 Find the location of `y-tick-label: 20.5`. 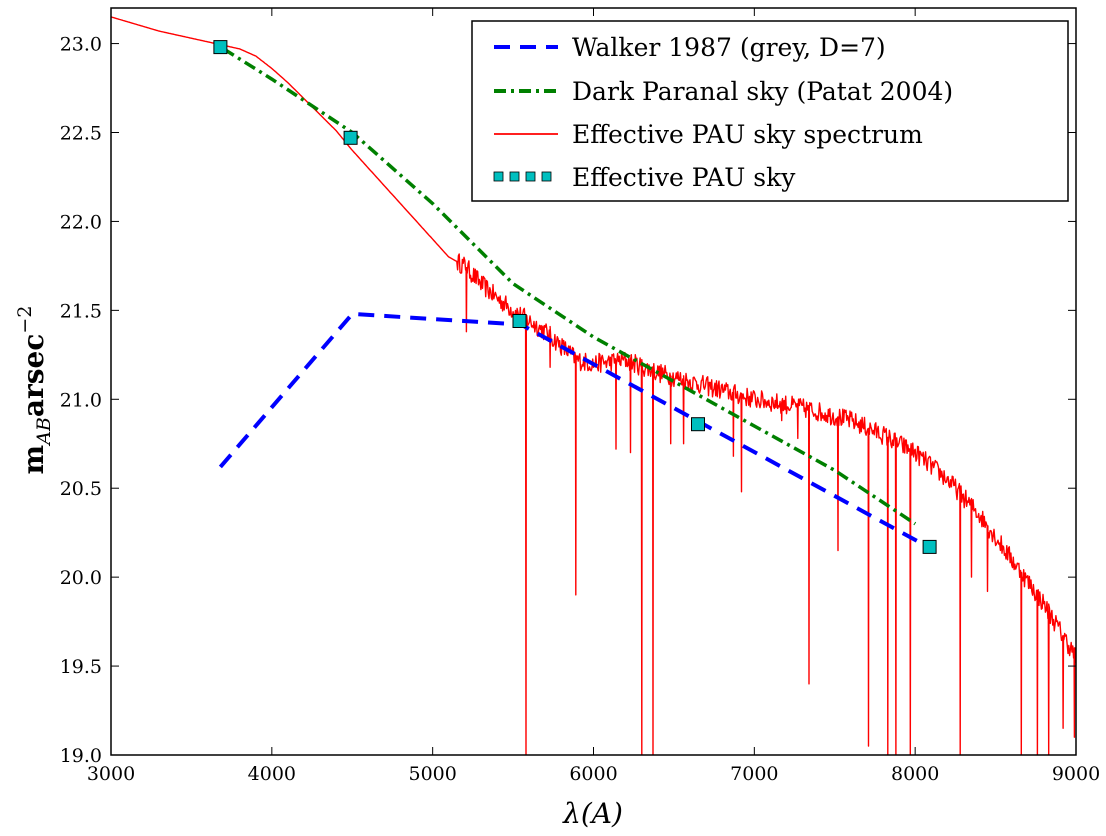

y-tick-label: 20.5 is located at coordinates (81, 489).